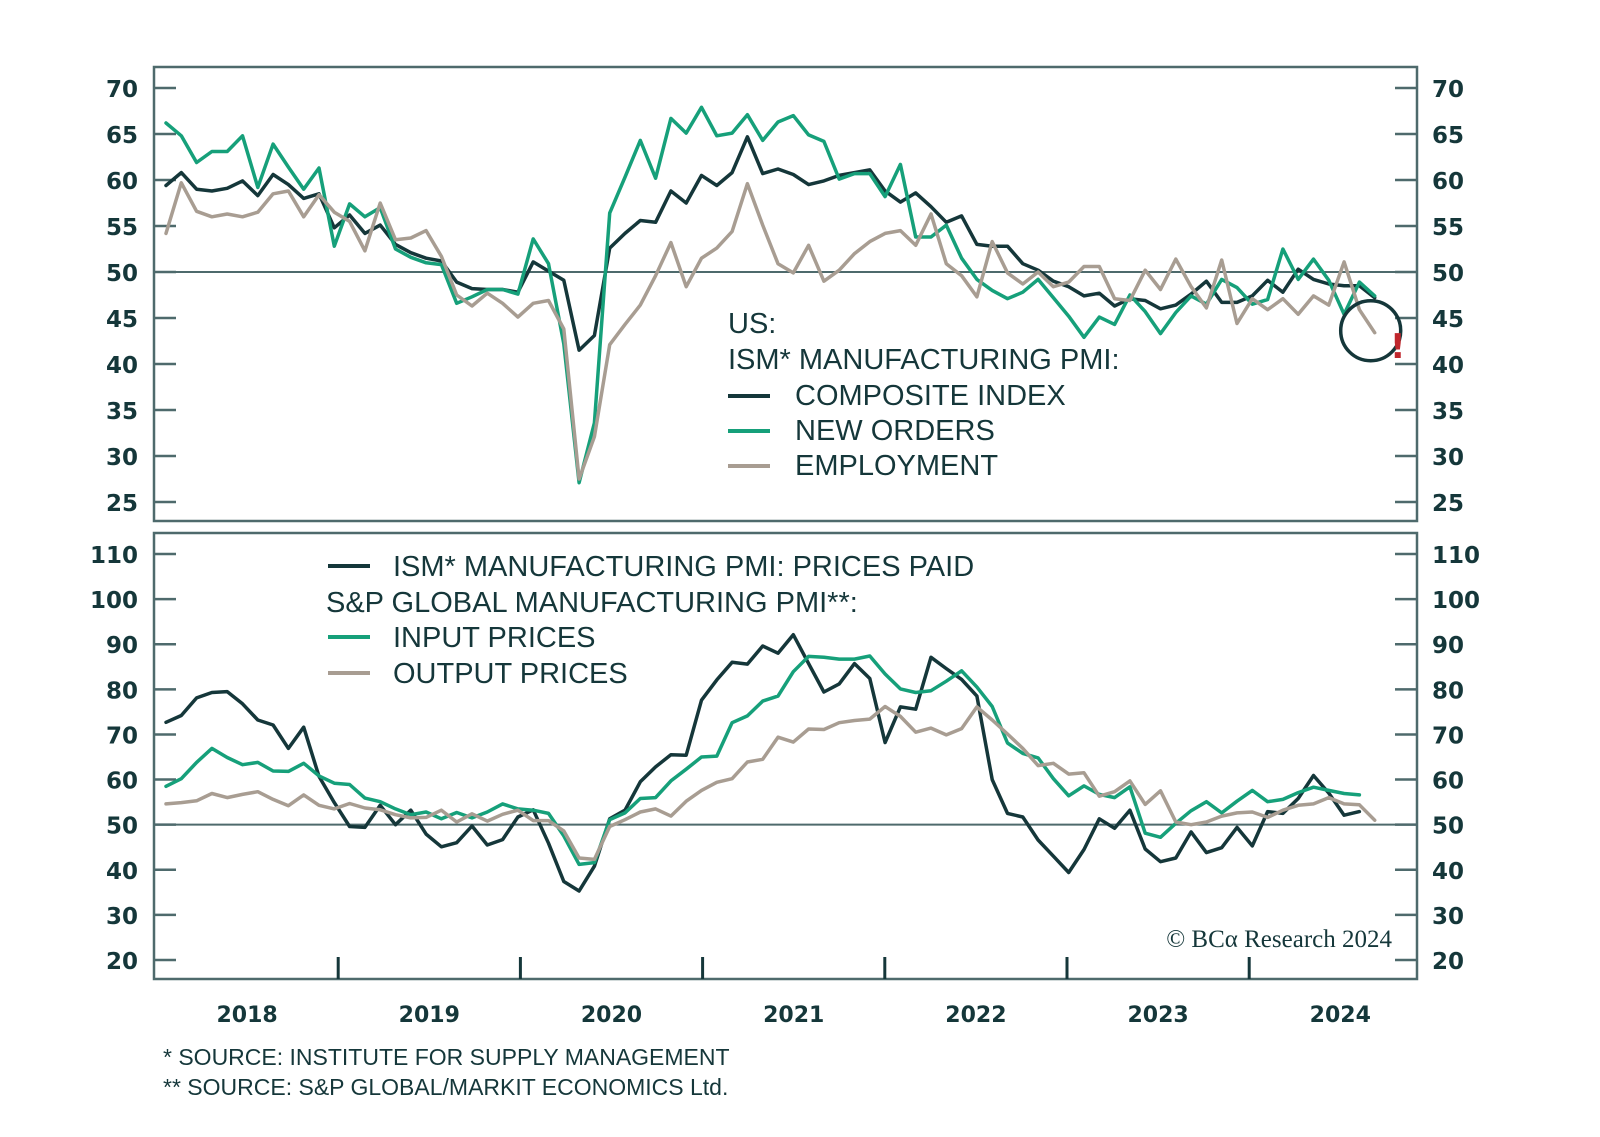 This screenshot has height=1137, width=1600. What do you see at coordinates (1448, 736) in the screenshot?
I see `bottom-ytick-label-right: 70` at bounding box center [1448, 736].